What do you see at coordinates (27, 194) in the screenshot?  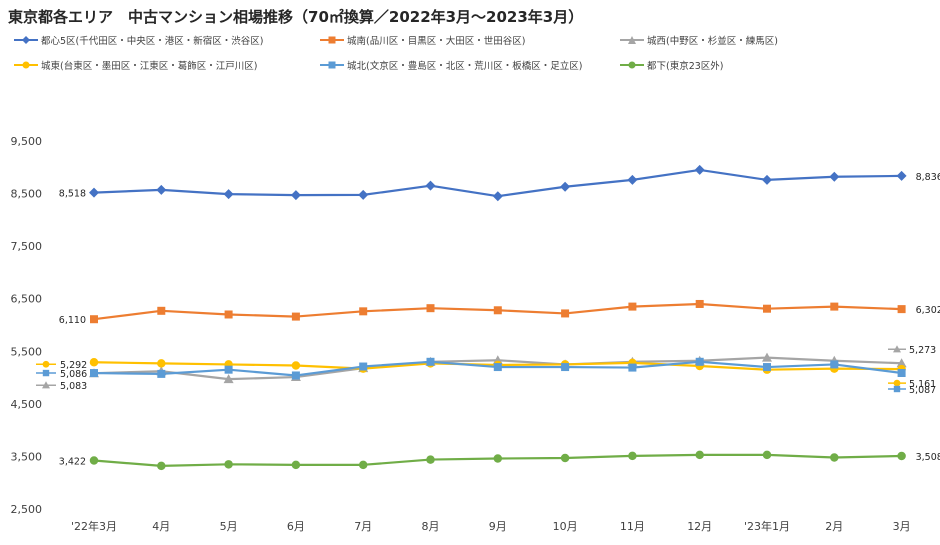 I see `y-tick-label: 8,500` at bounding box center [27, 194].